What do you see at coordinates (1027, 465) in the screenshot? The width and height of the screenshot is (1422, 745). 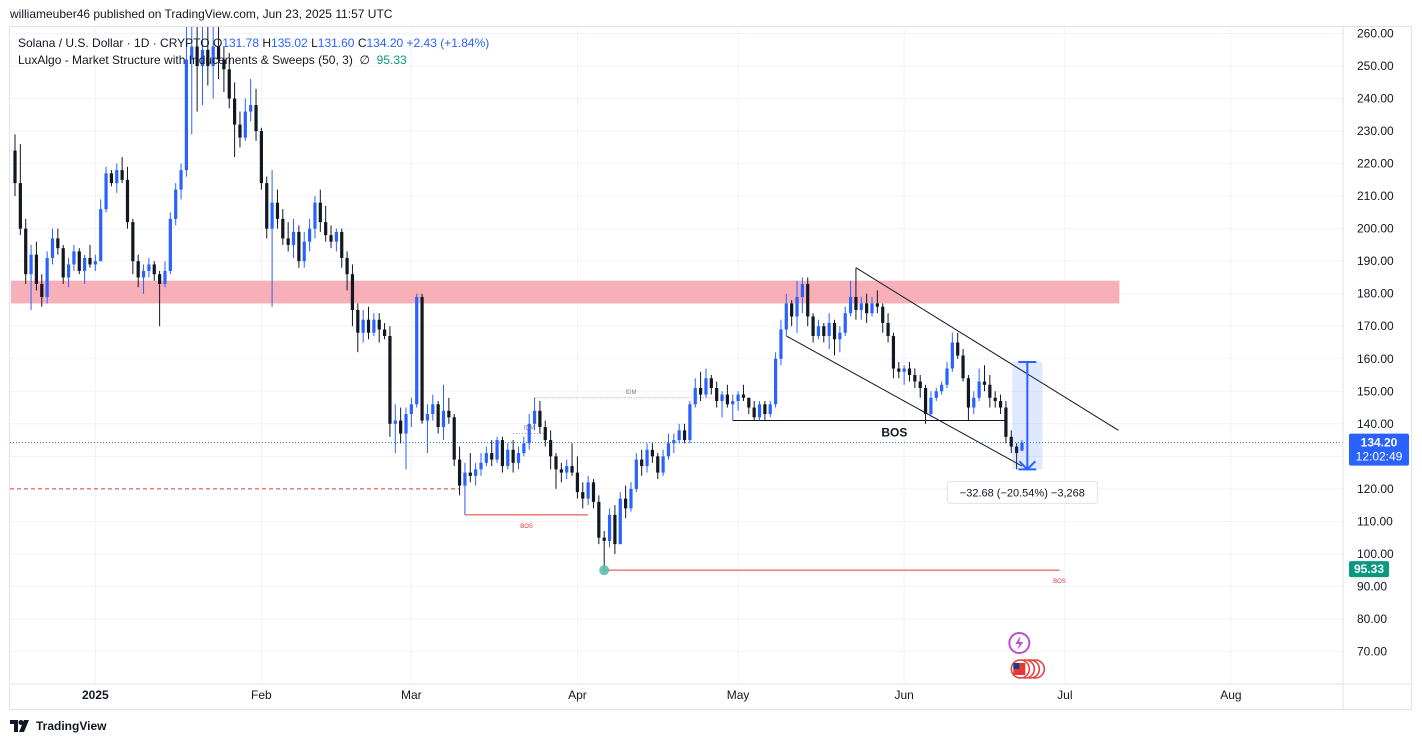 I see `measure-arrow` at bounding box center [1027, 465].